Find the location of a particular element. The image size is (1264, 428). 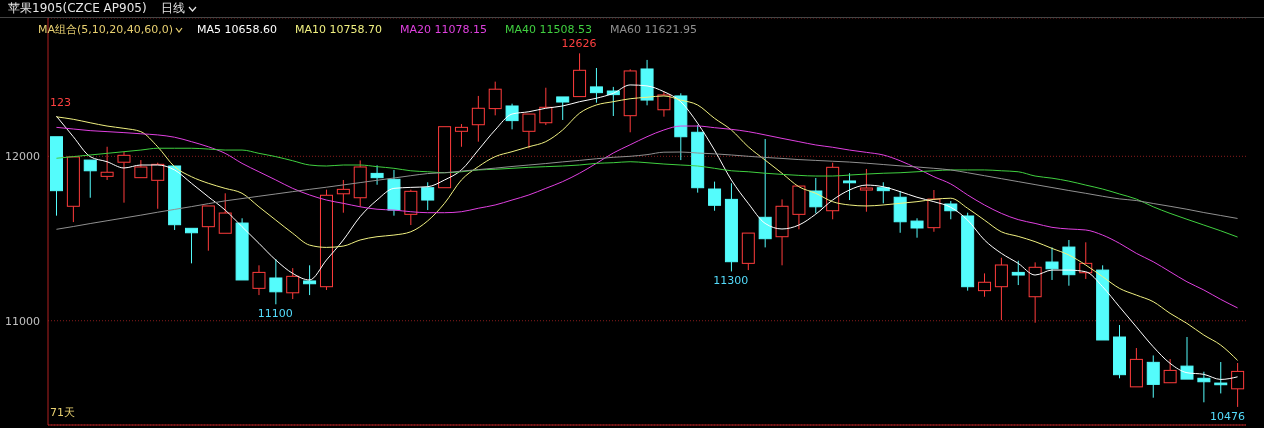

text: MA60 11621.95 is located at coordinates (654, 29).